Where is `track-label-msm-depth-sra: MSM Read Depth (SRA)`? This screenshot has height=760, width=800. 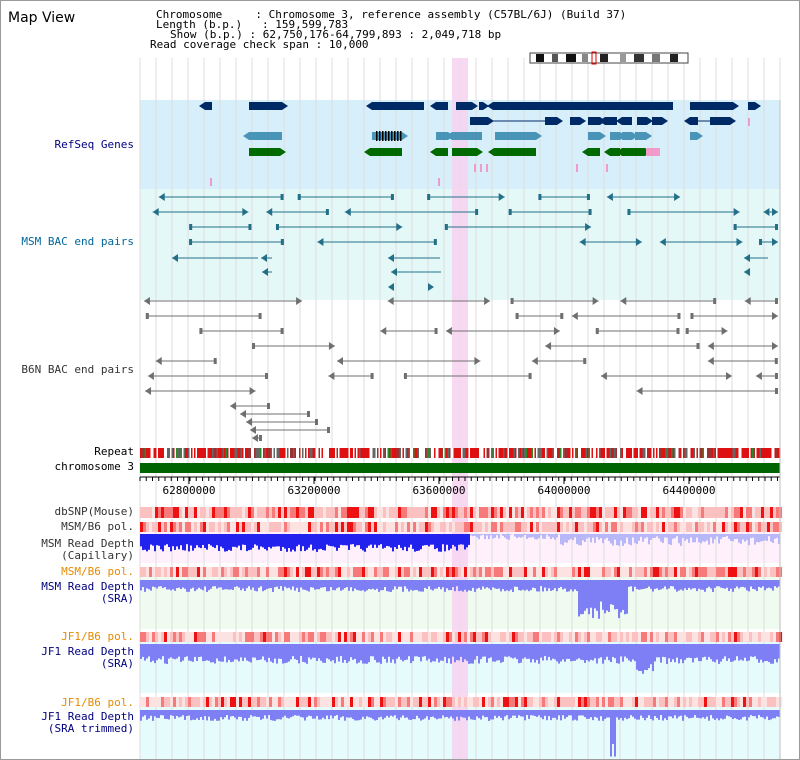 track-label-msm-depth-sra: MSM Read Depth (SRA) is located at coordinates (67, 593).